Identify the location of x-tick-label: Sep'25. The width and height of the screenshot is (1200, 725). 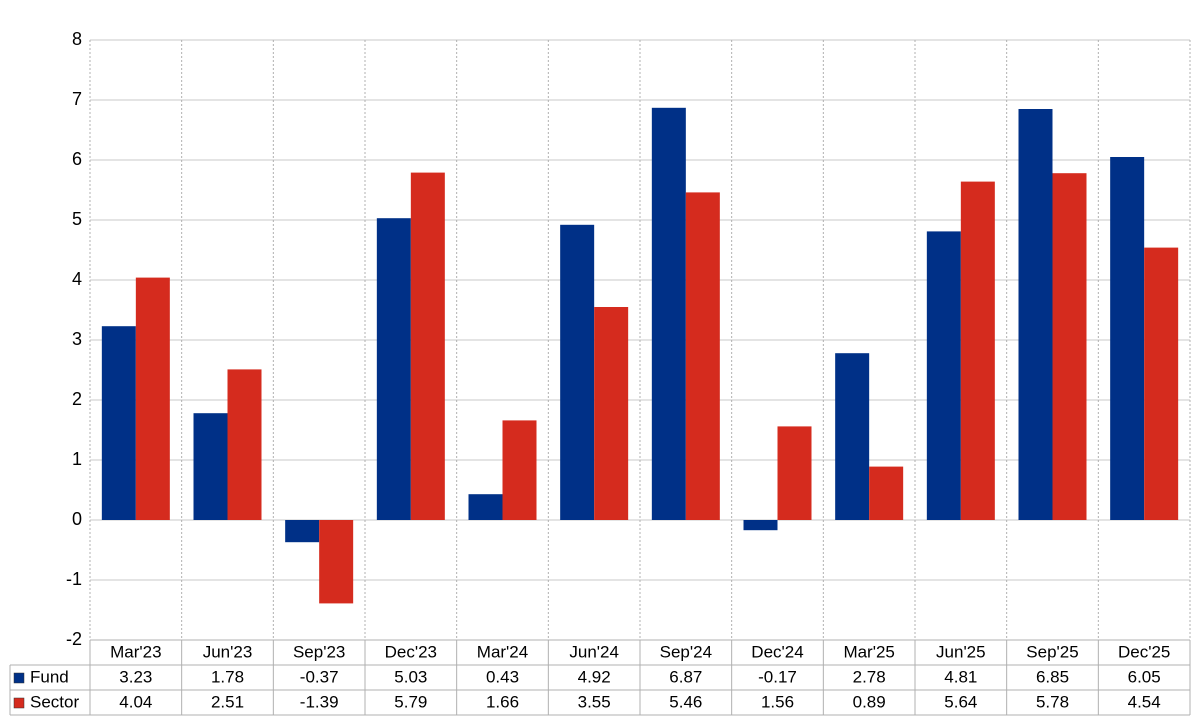
(1052, 651).